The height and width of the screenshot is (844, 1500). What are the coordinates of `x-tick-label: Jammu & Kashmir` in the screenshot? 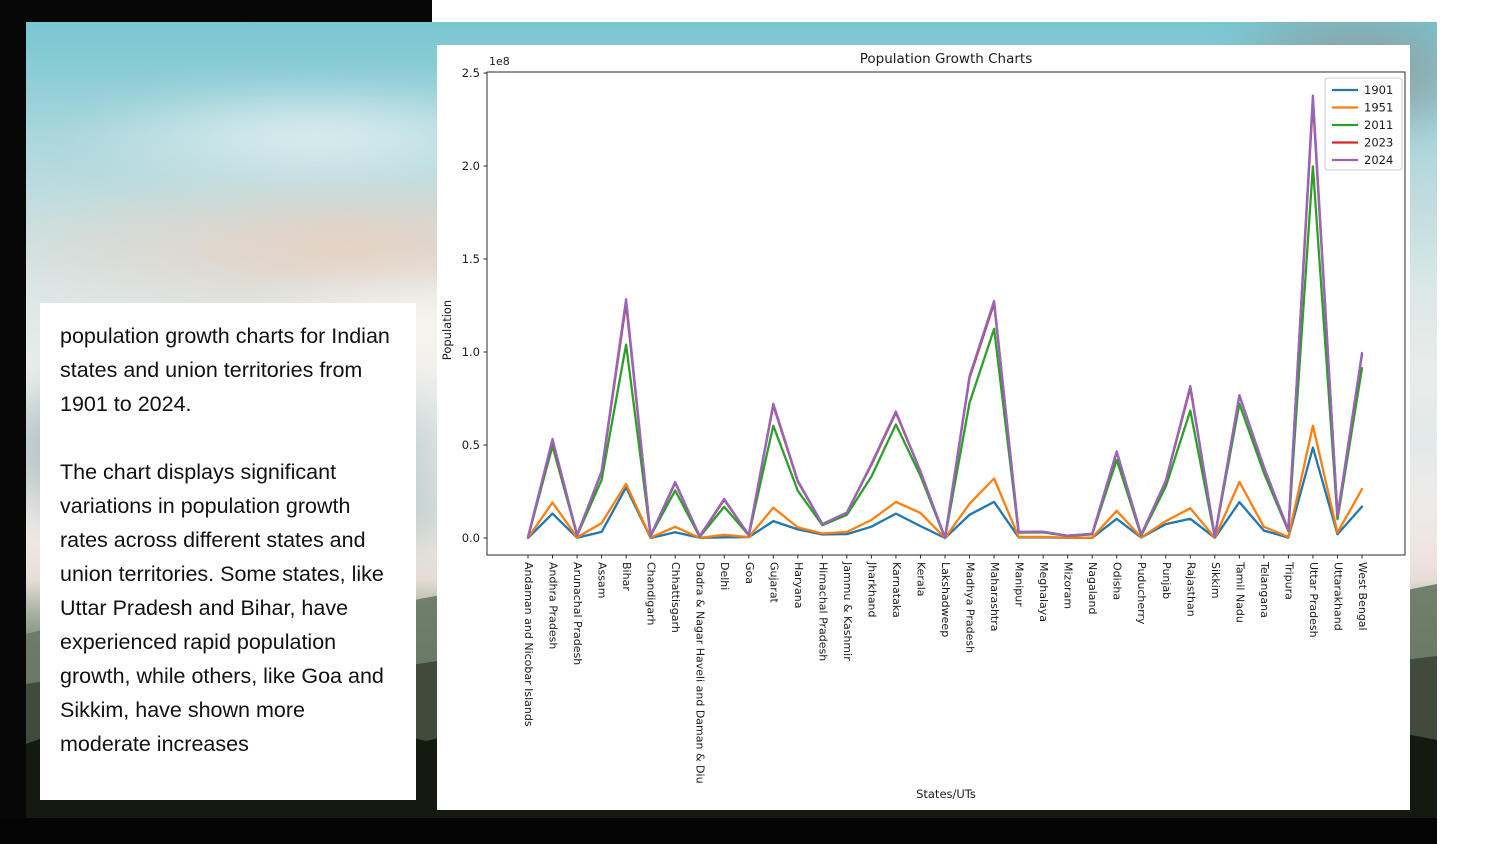 It's located at (847, 611).